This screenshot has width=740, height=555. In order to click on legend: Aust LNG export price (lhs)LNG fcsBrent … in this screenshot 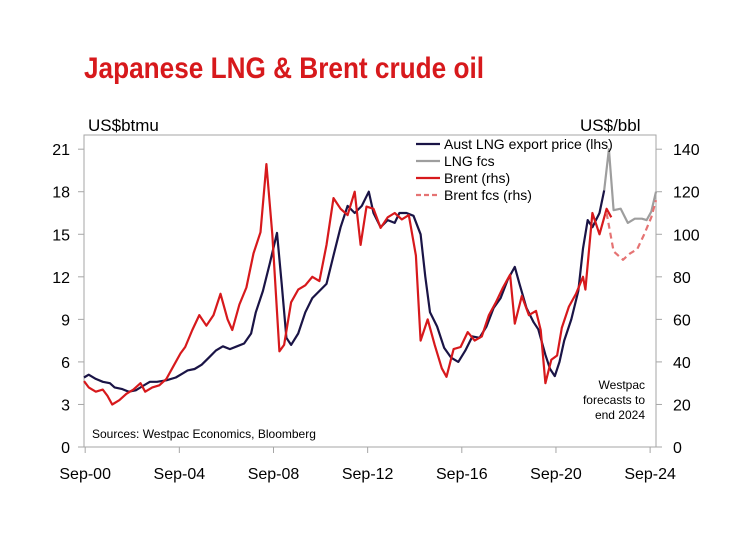, I will do `click(514, 169)`.